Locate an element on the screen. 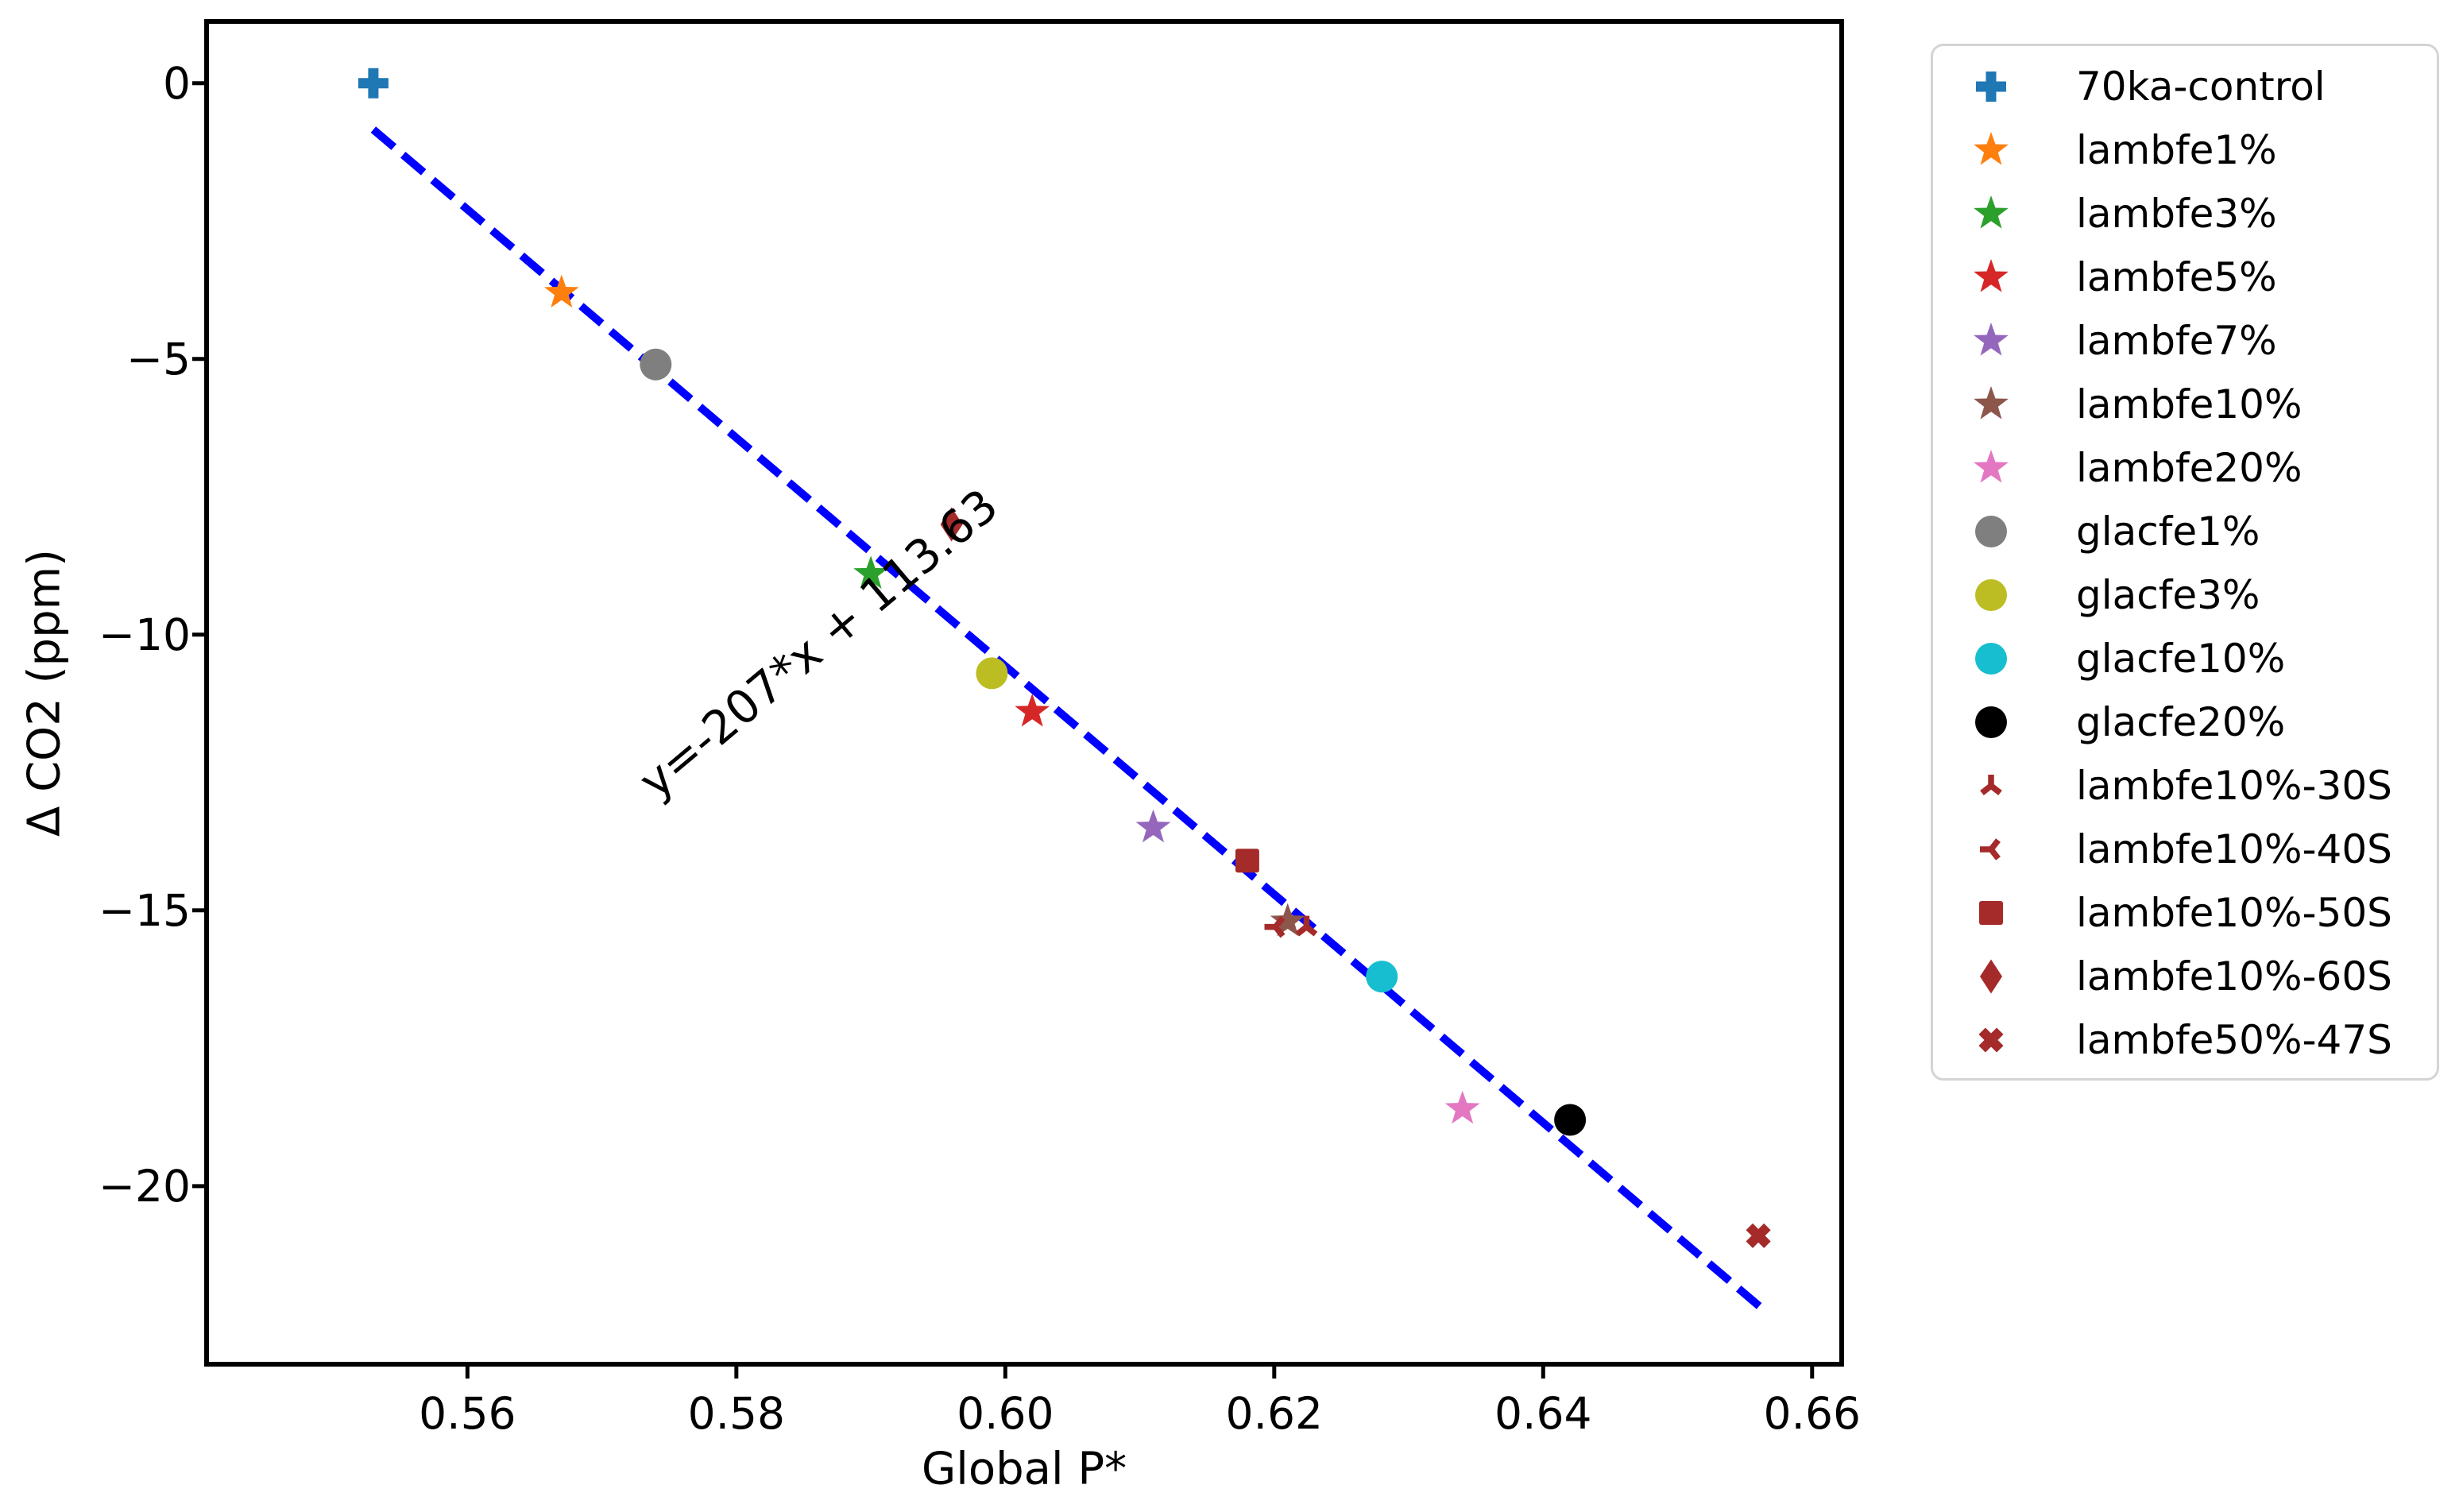 This screenshot has width=2463, height=1512. legend-entry-lambfe50%-47S: lambfe50%-47S is located at coordinates (2185, 1040).